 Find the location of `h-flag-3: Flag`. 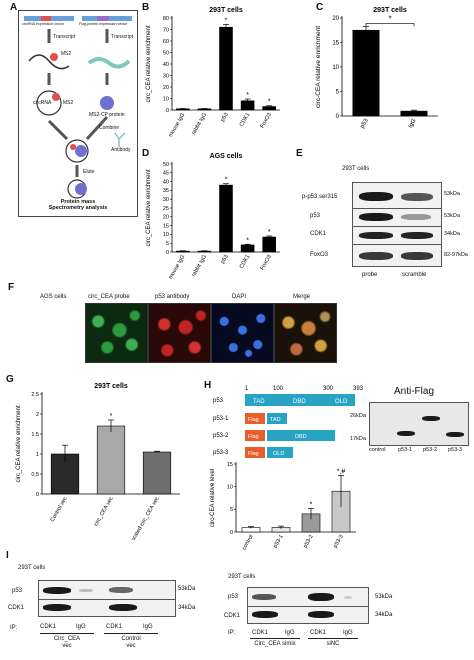

h-flag-3: Flag is located at coordinates (253, 454).